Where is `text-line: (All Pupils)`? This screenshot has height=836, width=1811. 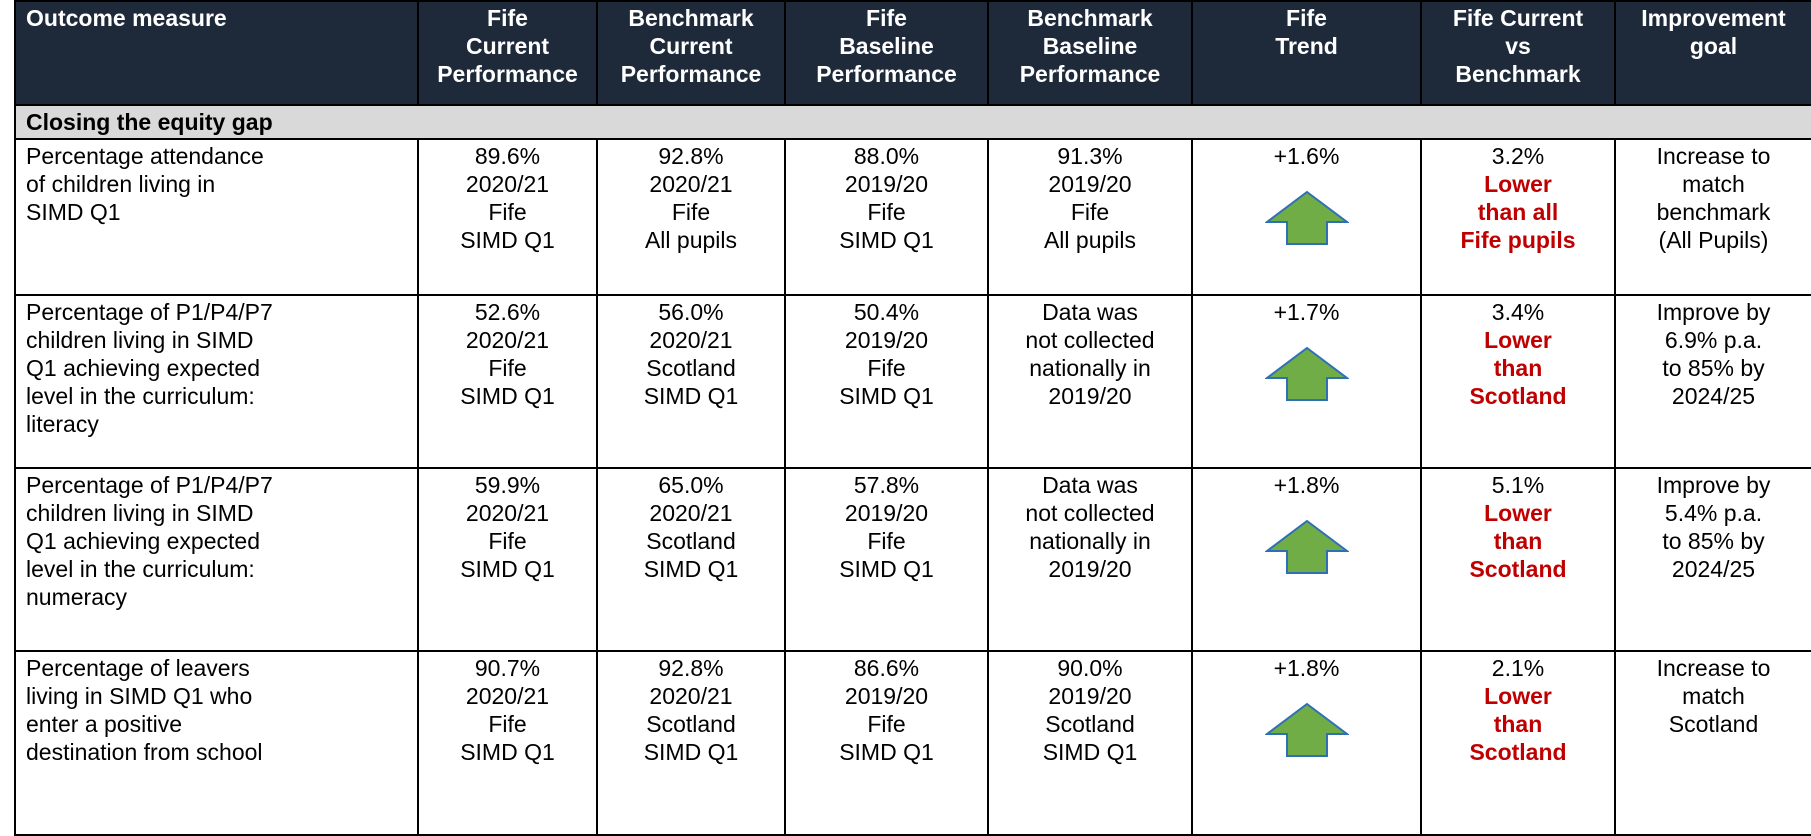
text-line: (All Pupils) is located at coordinates (1713, 240).